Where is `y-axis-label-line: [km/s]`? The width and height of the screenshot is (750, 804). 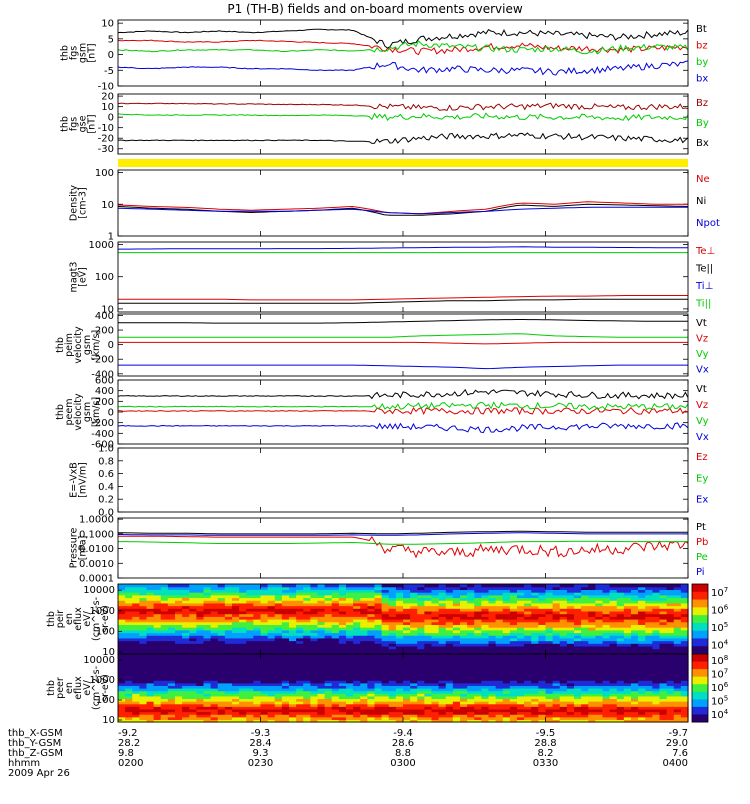
y-axis-label-line: [km/s] is located at coordinates (96, 412).